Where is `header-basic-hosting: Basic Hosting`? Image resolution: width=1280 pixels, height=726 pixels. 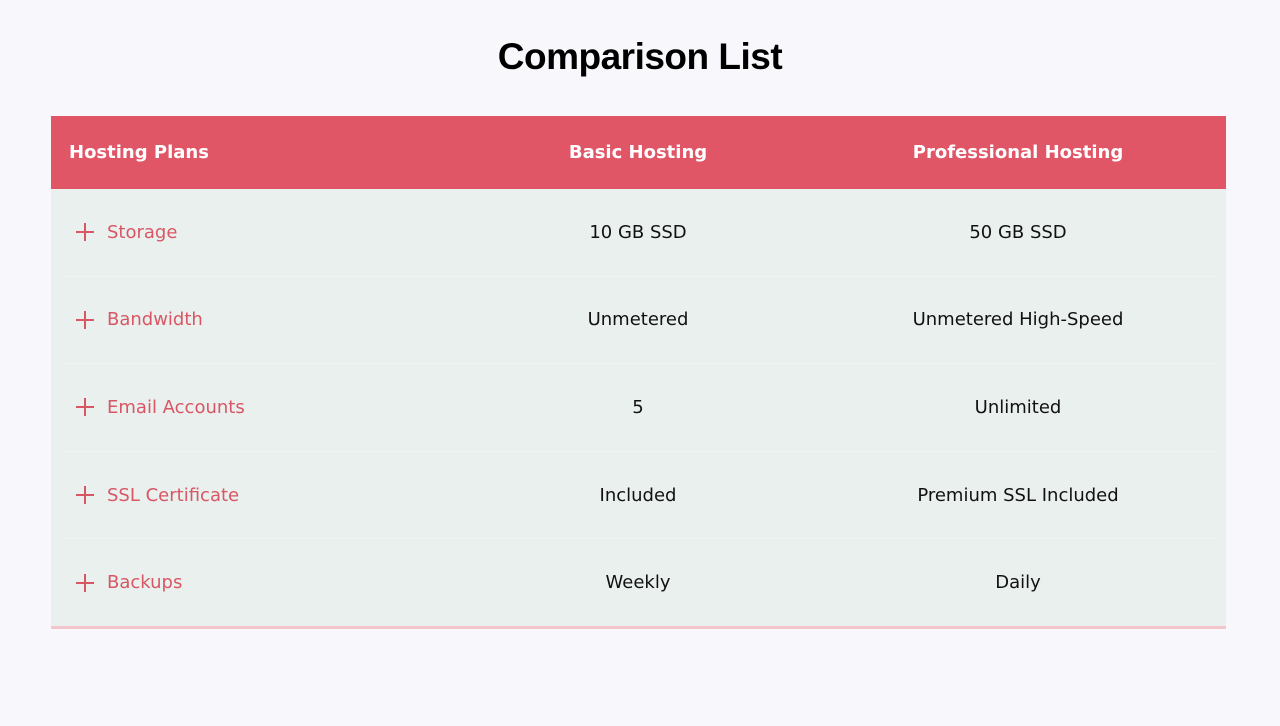
header-basic-hosting: Basic Hosting is located at coordinates (638, 152).